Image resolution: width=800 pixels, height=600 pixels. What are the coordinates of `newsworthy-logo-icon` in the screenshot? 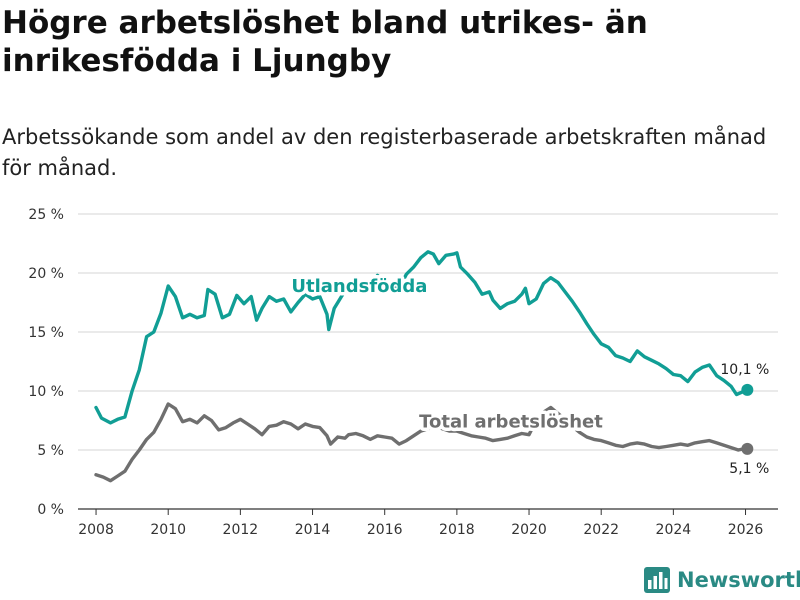 It's located at (657, 580).